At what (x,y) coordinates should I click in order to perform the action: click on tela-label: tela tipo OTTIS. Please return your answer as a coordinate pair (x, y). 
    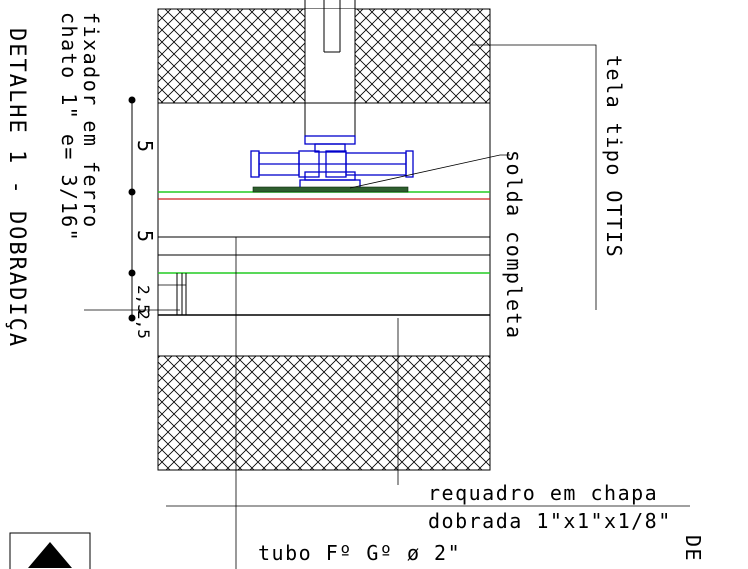
    Looking at the image, I should click on (614, 156).